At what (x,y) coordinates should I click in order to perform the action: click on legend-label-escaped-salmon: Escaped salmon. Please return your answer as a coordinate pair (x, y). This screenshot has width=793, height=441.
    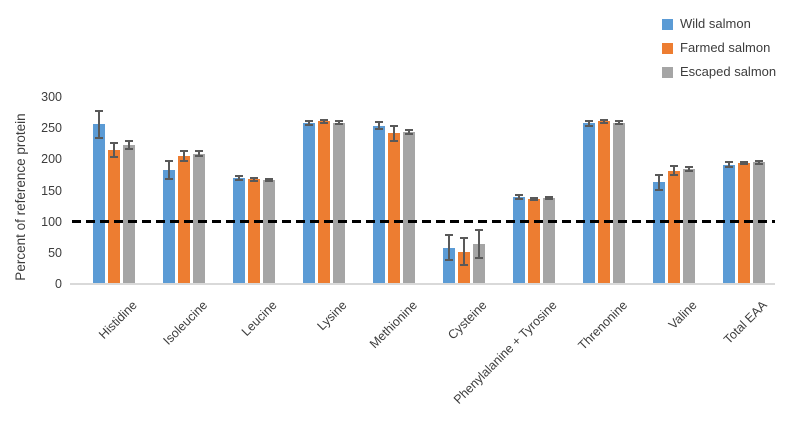
    Looking at the image, I should click on (728, 71).